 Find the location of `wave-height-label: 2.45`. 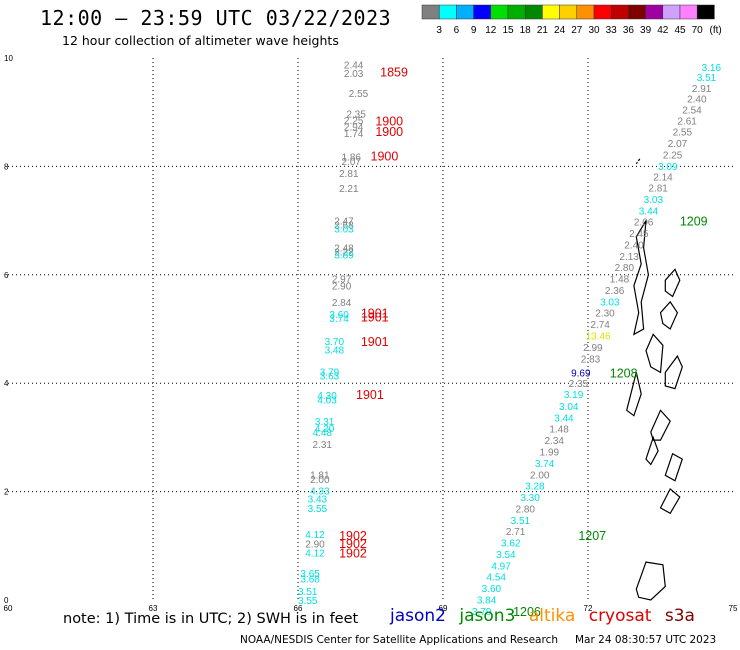

wave-height-label: 2.45 is located at coordinates (639, 234).